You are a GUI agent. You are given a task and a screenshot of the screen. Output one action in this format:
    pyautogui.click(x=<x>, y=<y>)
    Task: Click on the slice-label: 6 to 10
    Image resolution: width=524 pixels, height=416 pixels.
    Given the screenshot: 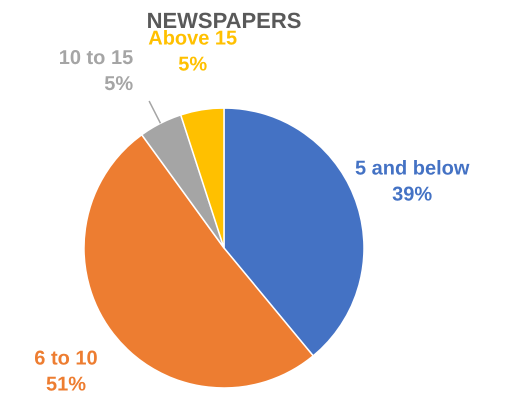 What is the action you would take?
    pyautogui.click(x=66, y=359)
    